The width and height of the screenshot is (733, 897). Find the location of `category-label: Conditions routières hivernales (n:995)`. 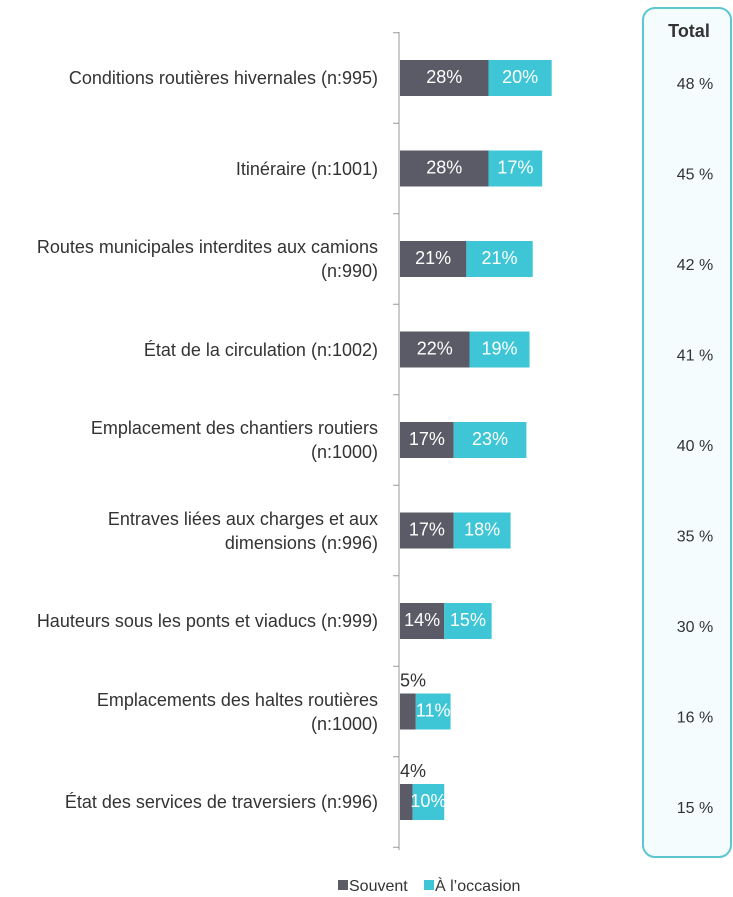

category-label: Conditions routières hivernales (n:995) is located at coordinates (189, 78).